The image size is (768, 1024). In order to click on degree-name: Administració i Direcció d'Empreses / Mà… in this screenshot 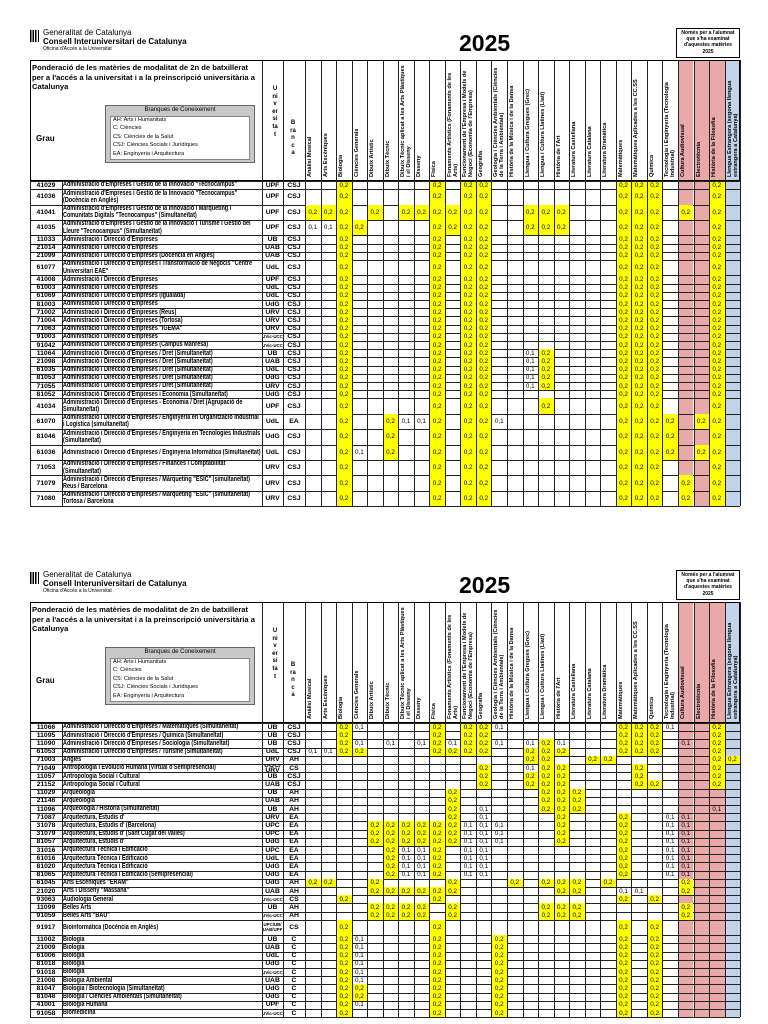, I will do `click(157, 498)`.